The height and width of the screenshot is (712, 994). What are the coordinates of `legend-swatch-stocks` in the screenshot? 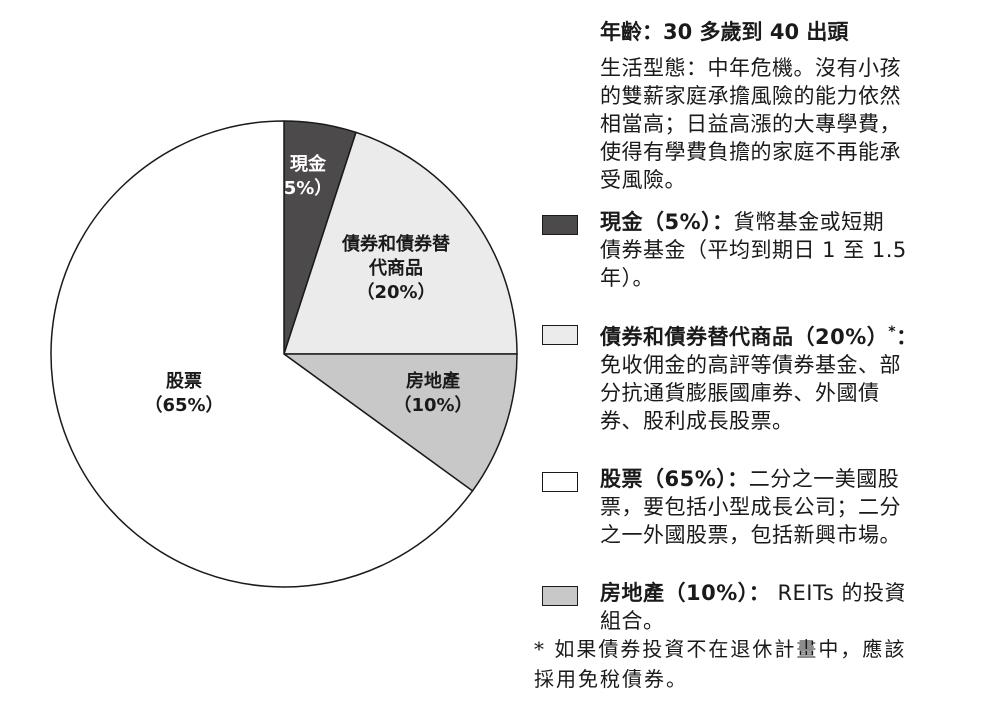 It's located at (560, 482).